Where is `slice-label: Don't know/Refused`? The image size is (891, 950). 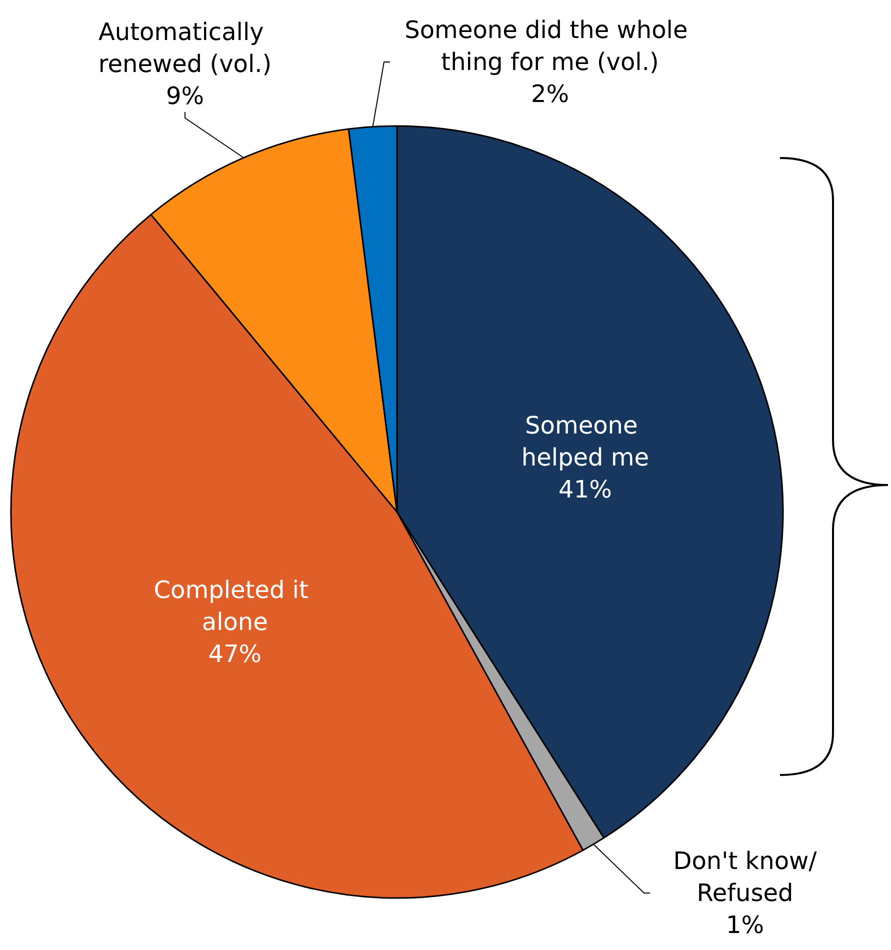
slice-label: Don't know/Refused is located at coordinates (745, 877).